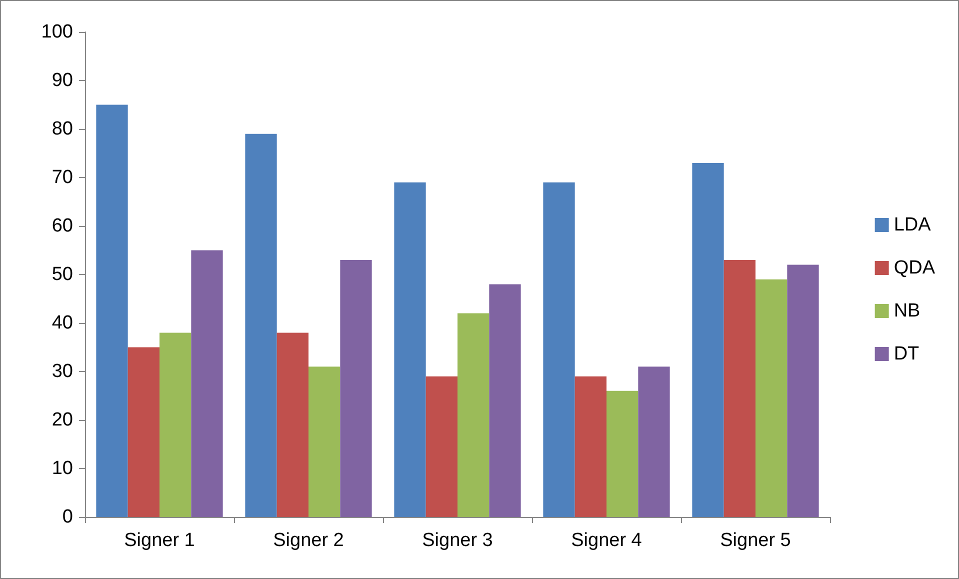 This screenshot has height=579, width=959. What do you see at coordinates (62, 420) in the screenshot?
I see `y-tick-label: 20` at bounding box center [62, 420].